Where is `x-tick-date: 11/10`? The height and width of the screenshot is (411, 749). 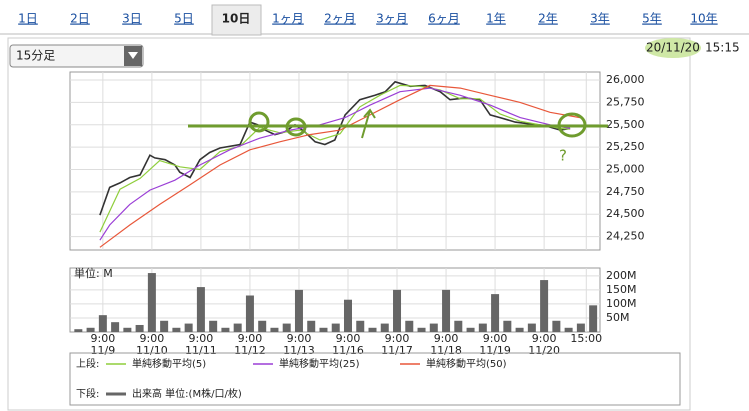
x-tick-date: 11/10 is located at coordinates (152, 350).